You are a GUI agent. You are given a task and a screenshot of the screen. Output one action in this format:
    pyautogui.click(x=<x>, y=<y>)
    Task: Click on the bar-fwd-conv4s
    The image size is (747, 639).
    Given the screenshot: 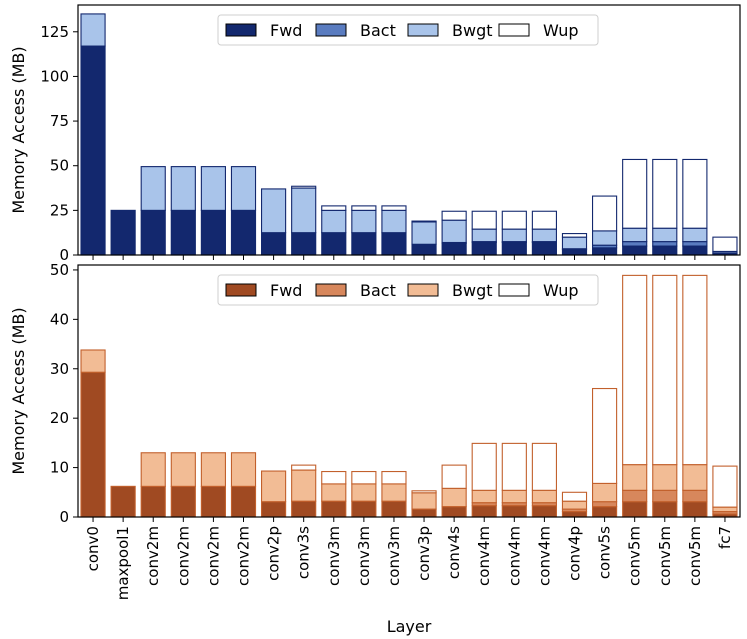 What is the action you would take?
    pyautogui.click(x=454, y=512)
    